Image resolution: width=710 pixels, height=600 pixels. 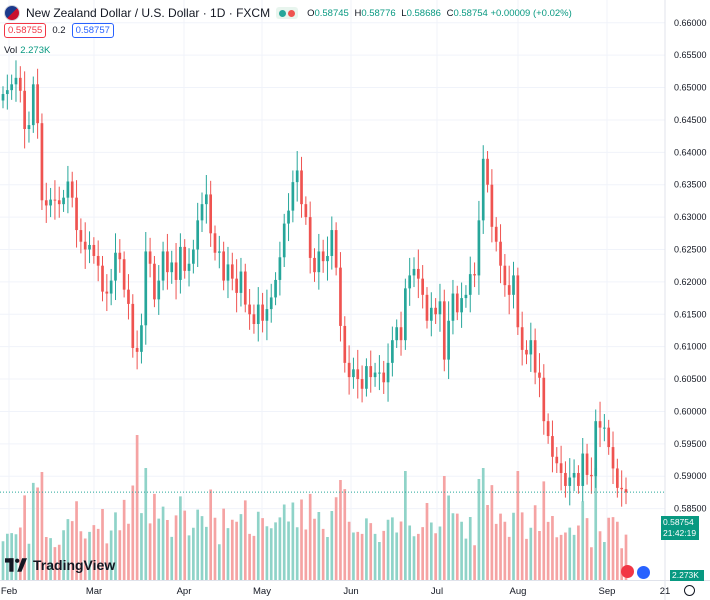 I want to click on settings-gear-icon, so click(x=689, y=590).